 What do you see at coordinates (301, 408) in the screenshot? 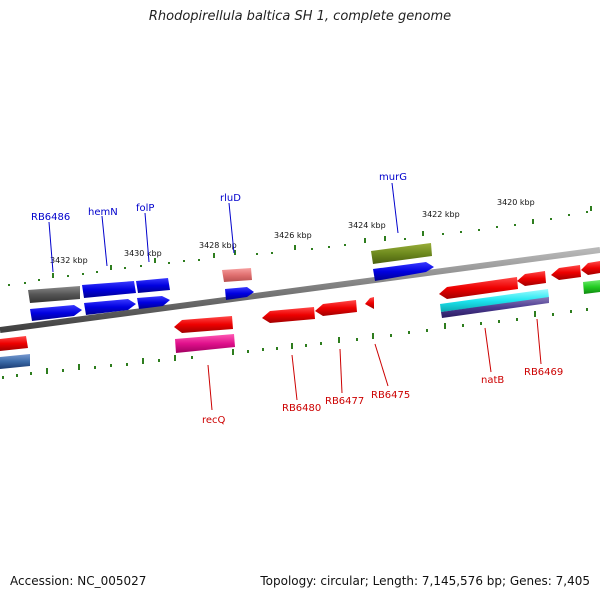
I see `gene-label-RB6480: RB6480` at bounding box center [301, 408].